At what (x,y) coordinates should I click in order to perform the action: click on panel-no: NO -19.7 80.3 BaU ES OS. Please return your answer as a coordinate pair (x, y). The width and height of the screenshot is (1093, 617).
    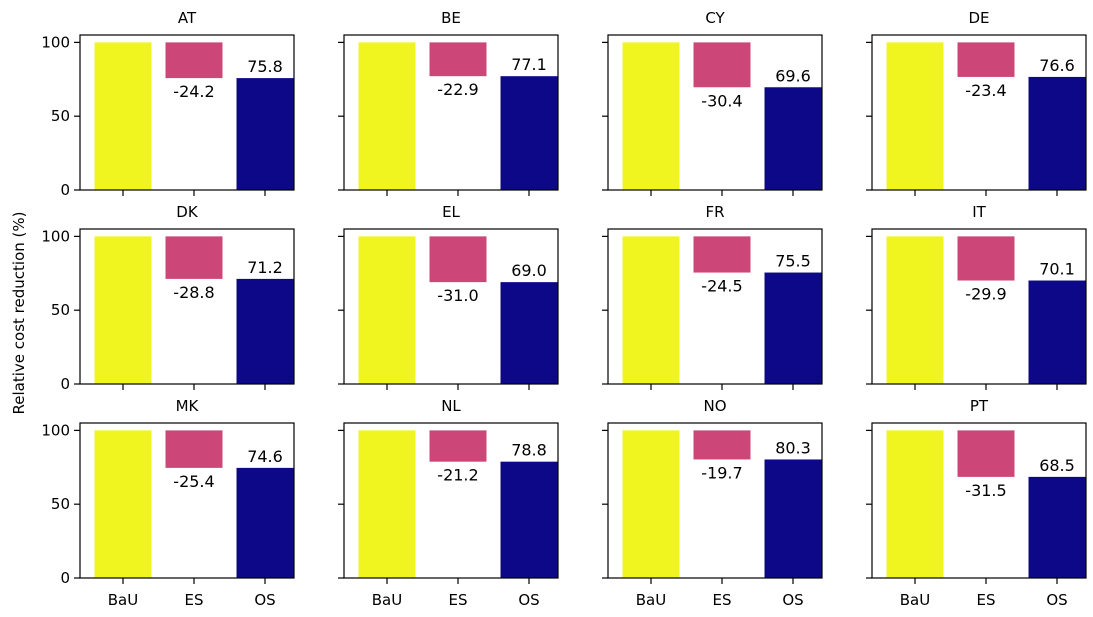
    Looking at the image, I should click on (712, 503).